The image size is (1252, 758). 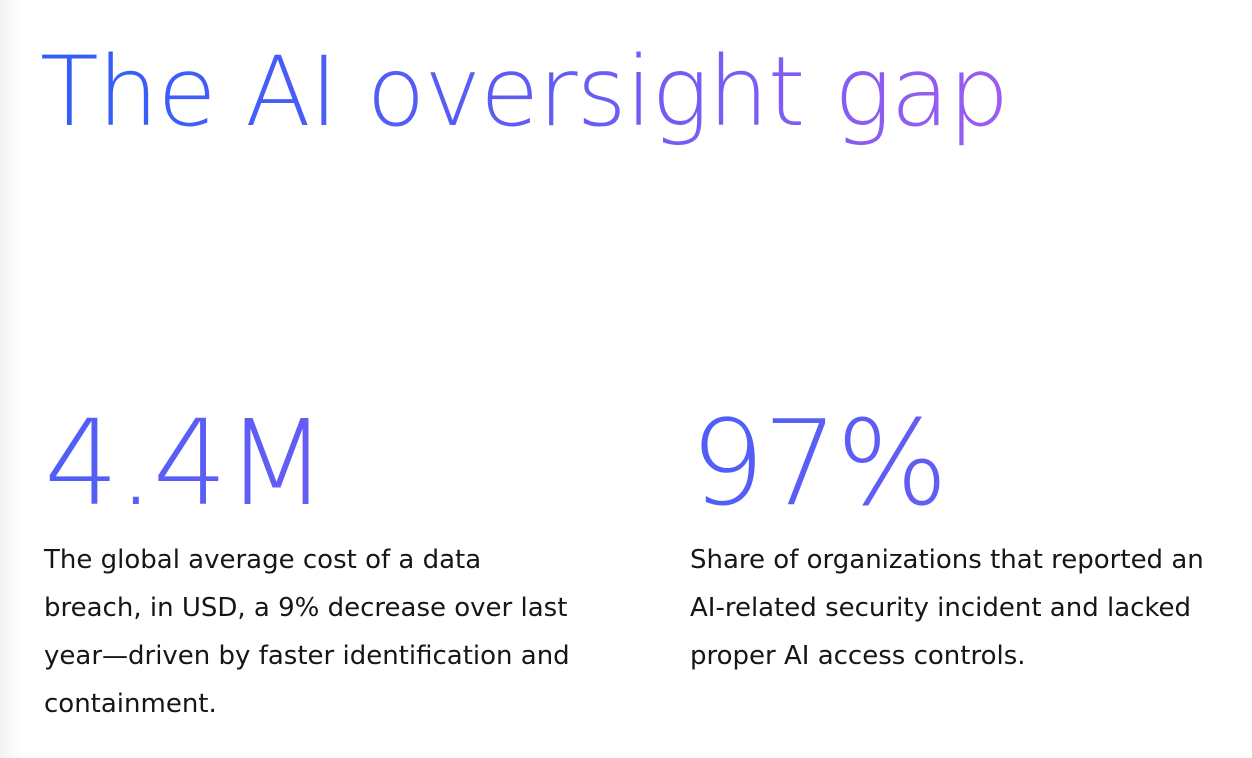 I want to click on page-edge-shade, so click(x=11, y=379).